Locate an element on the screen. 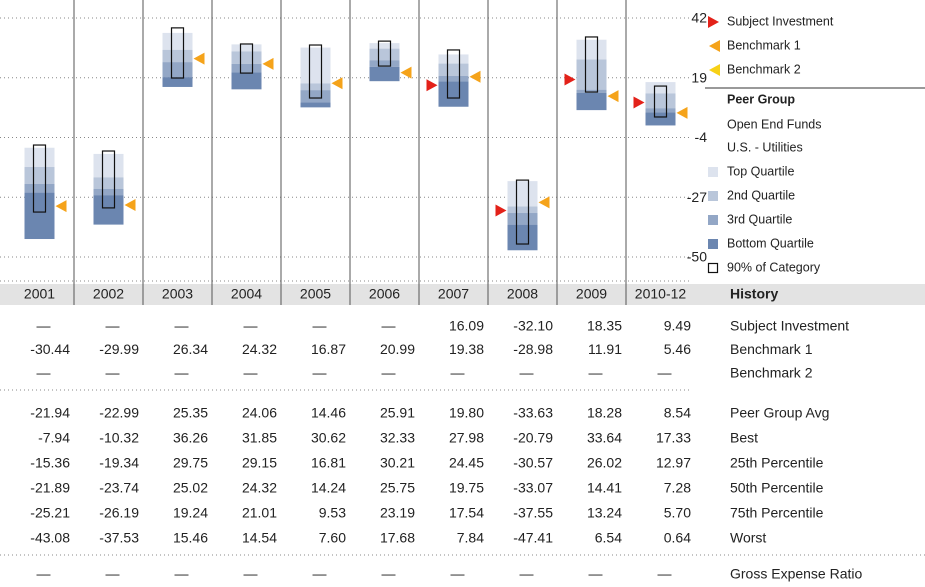  y-tick-label: 19 is located at coordinates (699, 77).